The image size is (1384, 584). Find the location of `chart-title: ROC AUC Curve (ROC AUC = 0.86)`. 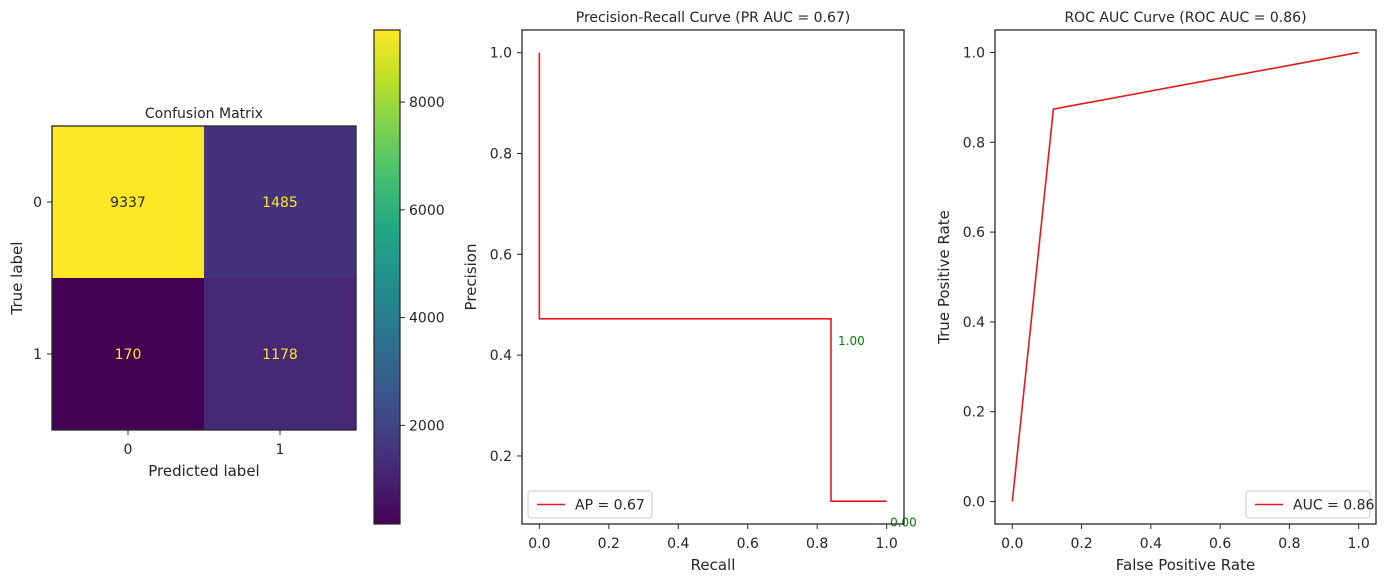

chart-title: ROC AUC Curve (ROC AUC = 0.86) is located at coordinates (1185, 18).